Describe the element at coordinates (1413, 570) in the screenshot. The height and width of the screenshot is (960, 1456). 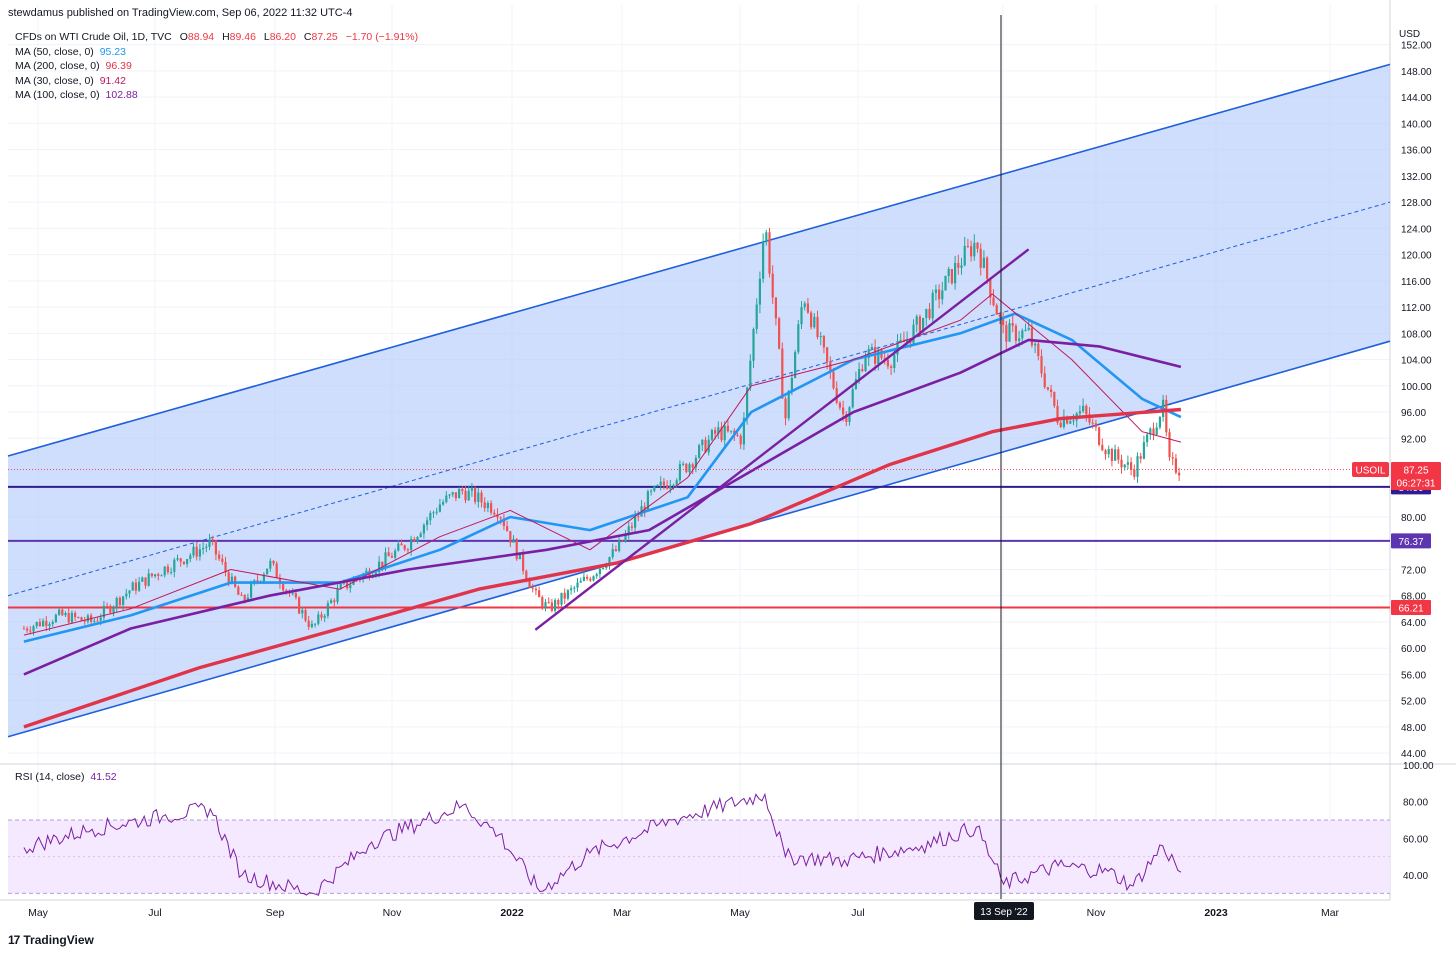
I see `y-tick-label: 72.00` at that location.